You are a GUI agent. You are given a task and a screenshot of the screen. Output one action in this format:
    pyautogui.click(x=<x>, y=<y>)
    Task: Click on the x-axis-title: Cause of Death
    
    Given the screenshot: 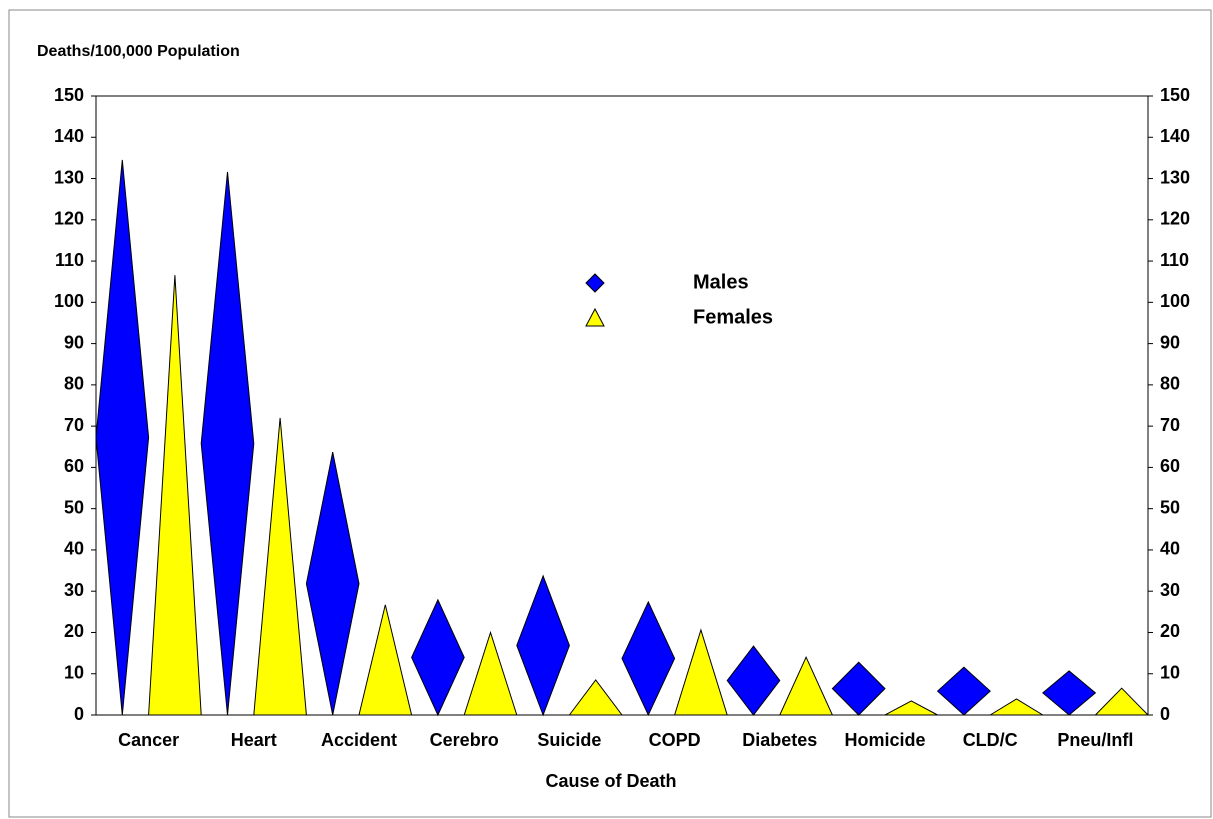 What is the action you would take?
    pyautogui.click(x=610, y=781)
    